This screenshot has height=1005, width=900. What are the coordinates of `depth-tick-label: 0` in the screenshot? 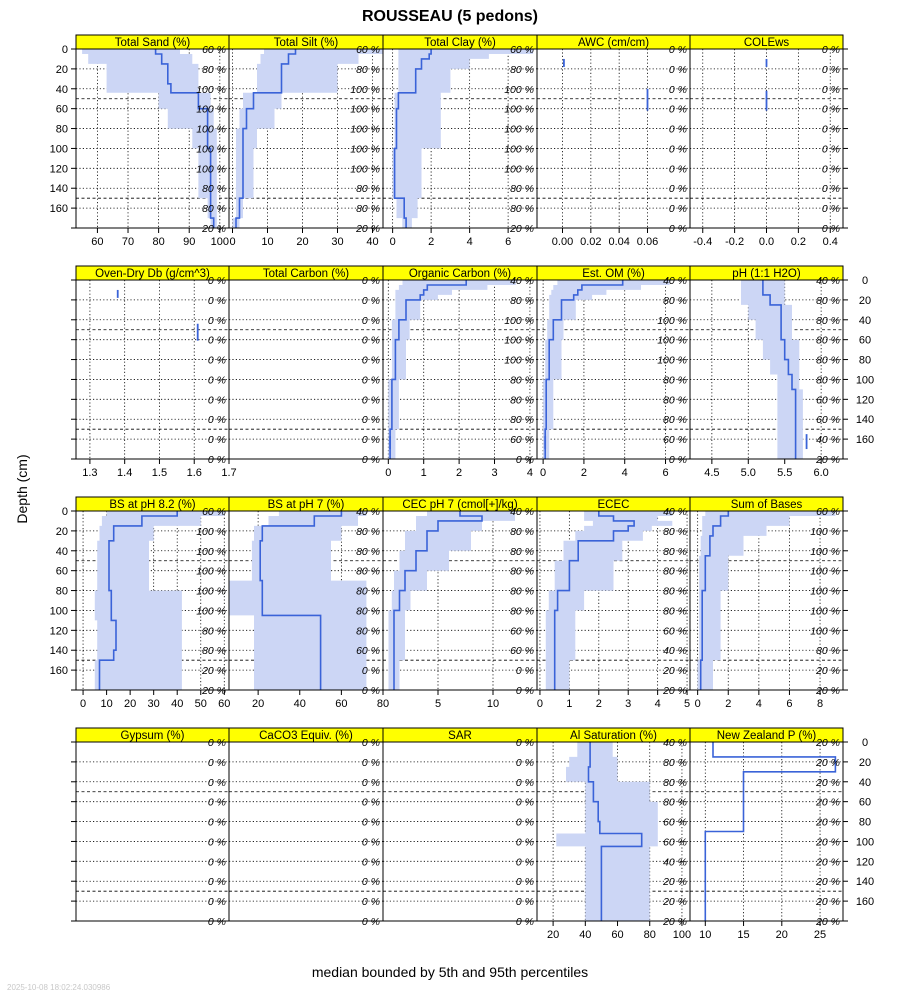 It's located at (865, 281).